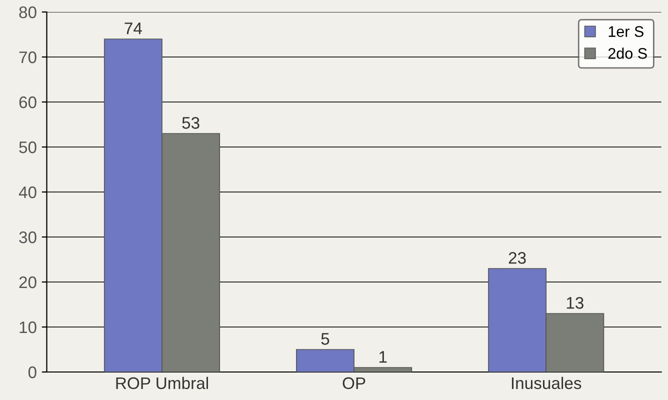 The image size is (668, 400). I want to click on x-tick-label: Inusuales, so click(547, 383).